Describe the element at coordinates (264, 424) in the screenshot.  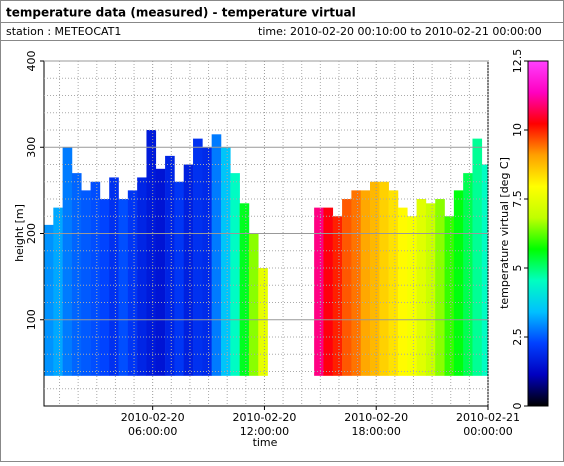
I see `x-tick-label: 2010-02-20 12:00:00` at that location.